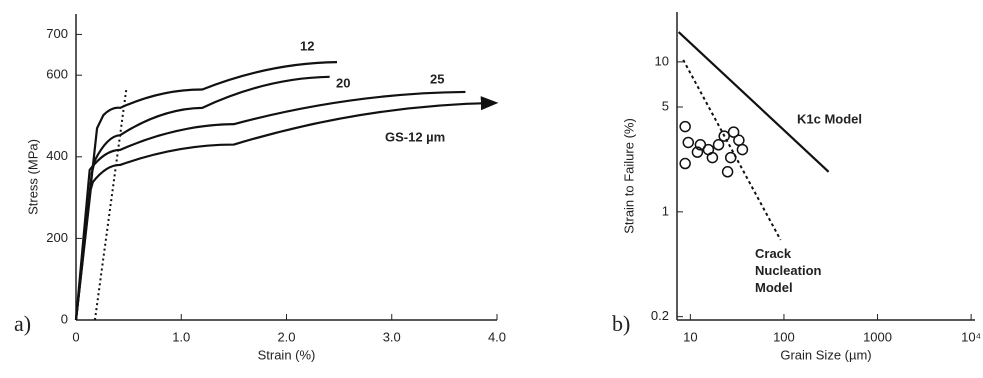  I want to click on y-tick-label: 400, so click(57, 155).